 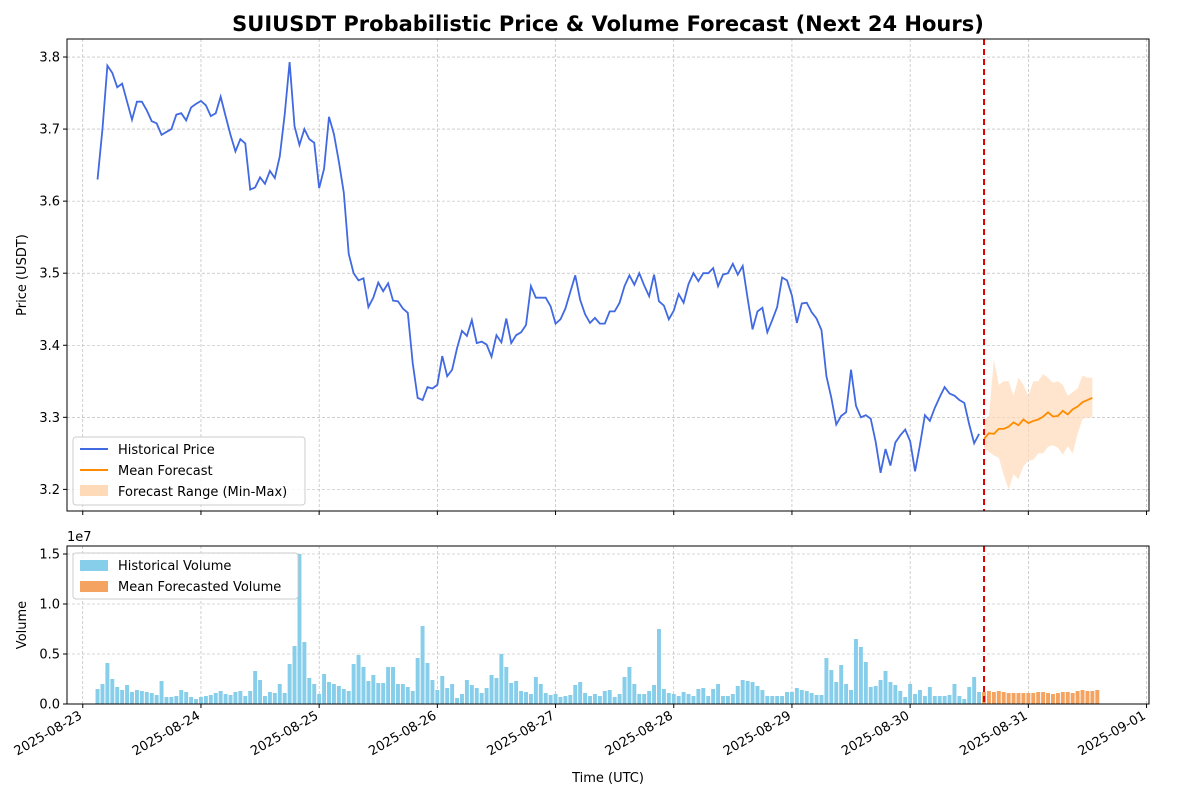 I want to click on volume-legend: Historical Volume Mean Forecasted Volume, so click(x=185, y=576).